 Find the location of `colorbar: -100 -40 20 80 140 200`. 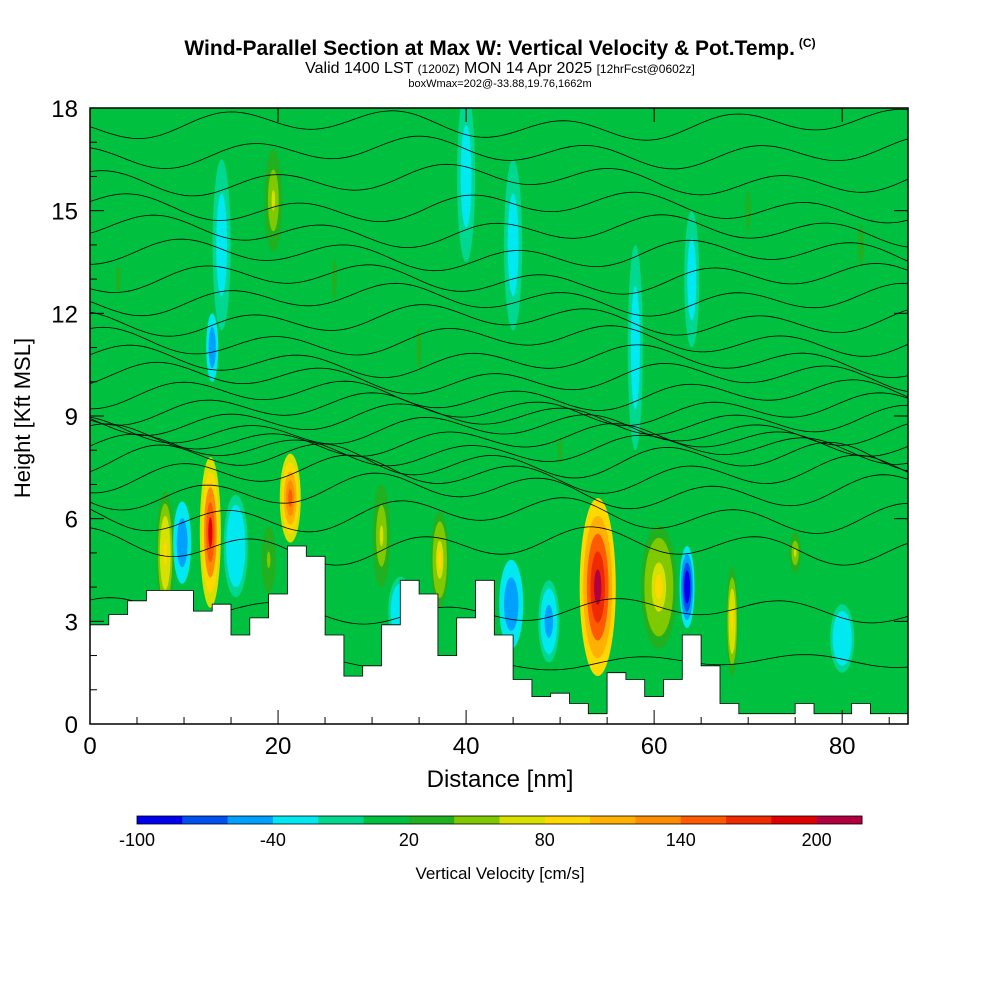

colorbar: -100 -40 20 80 140 200 is located at coordinates (491, 832).